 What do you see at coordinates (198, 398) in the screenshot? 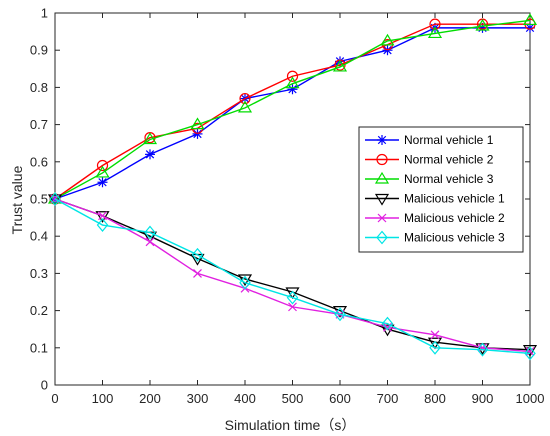
I see `x-tick-label: 300` at bounding box center [198, 398].